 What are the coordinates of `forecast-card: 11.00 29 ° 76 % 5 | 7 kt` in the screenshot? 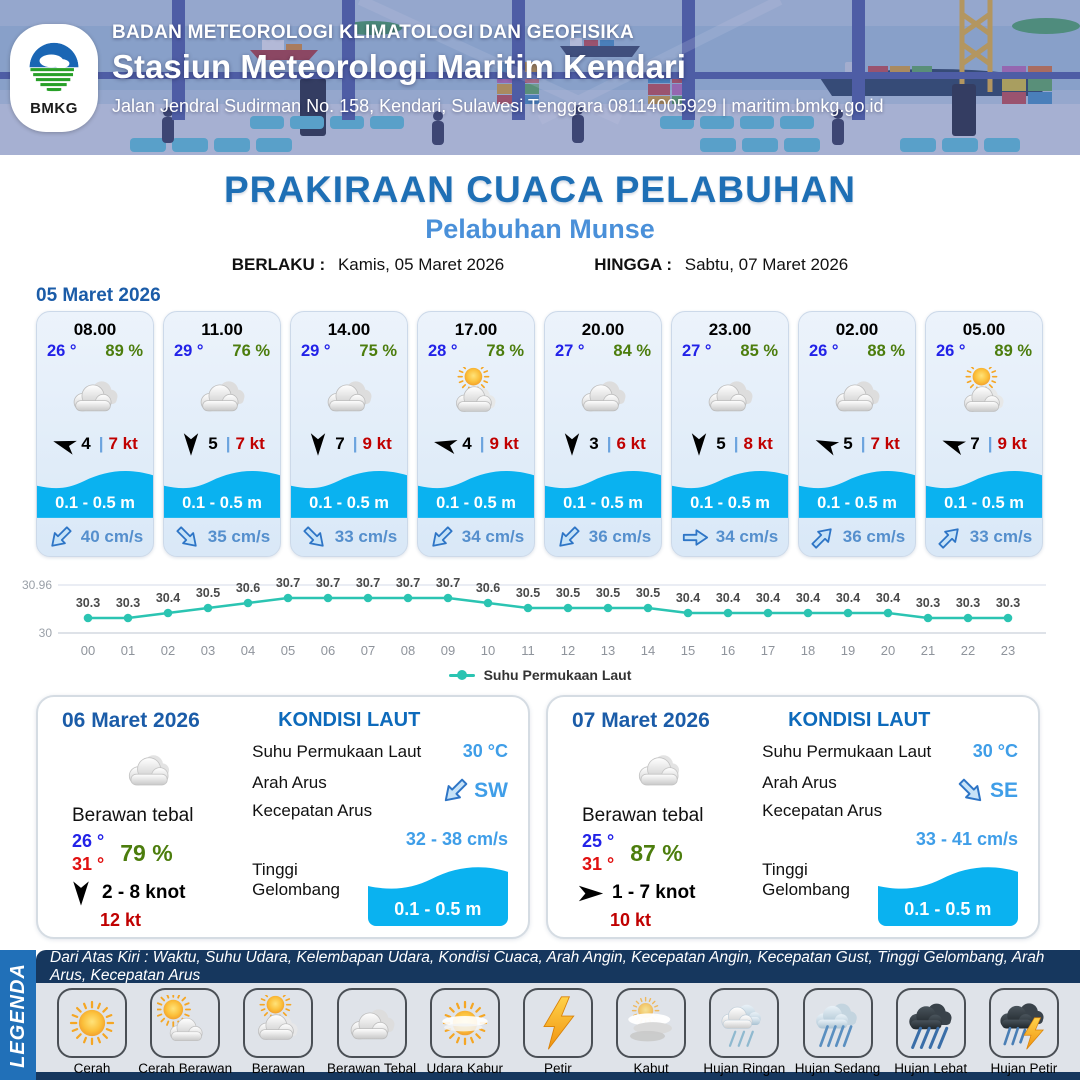 It's located at (222, 434).